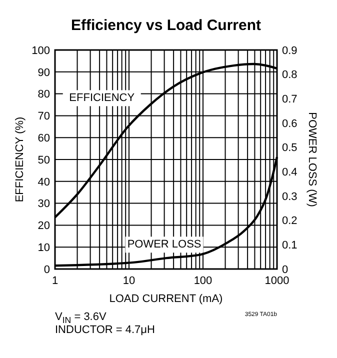 This screenshot has width=337, height=358. What do you see at coordinates (44, 116) in the screenshot?
I see `y-tick-label: 70` at bounding box center [44, 116].